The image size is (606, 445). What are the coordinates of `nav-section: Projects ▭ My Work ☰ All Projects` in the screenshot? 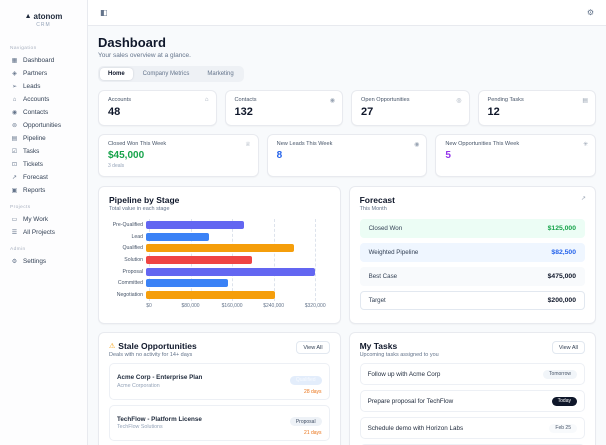 It's located at (43, 222).